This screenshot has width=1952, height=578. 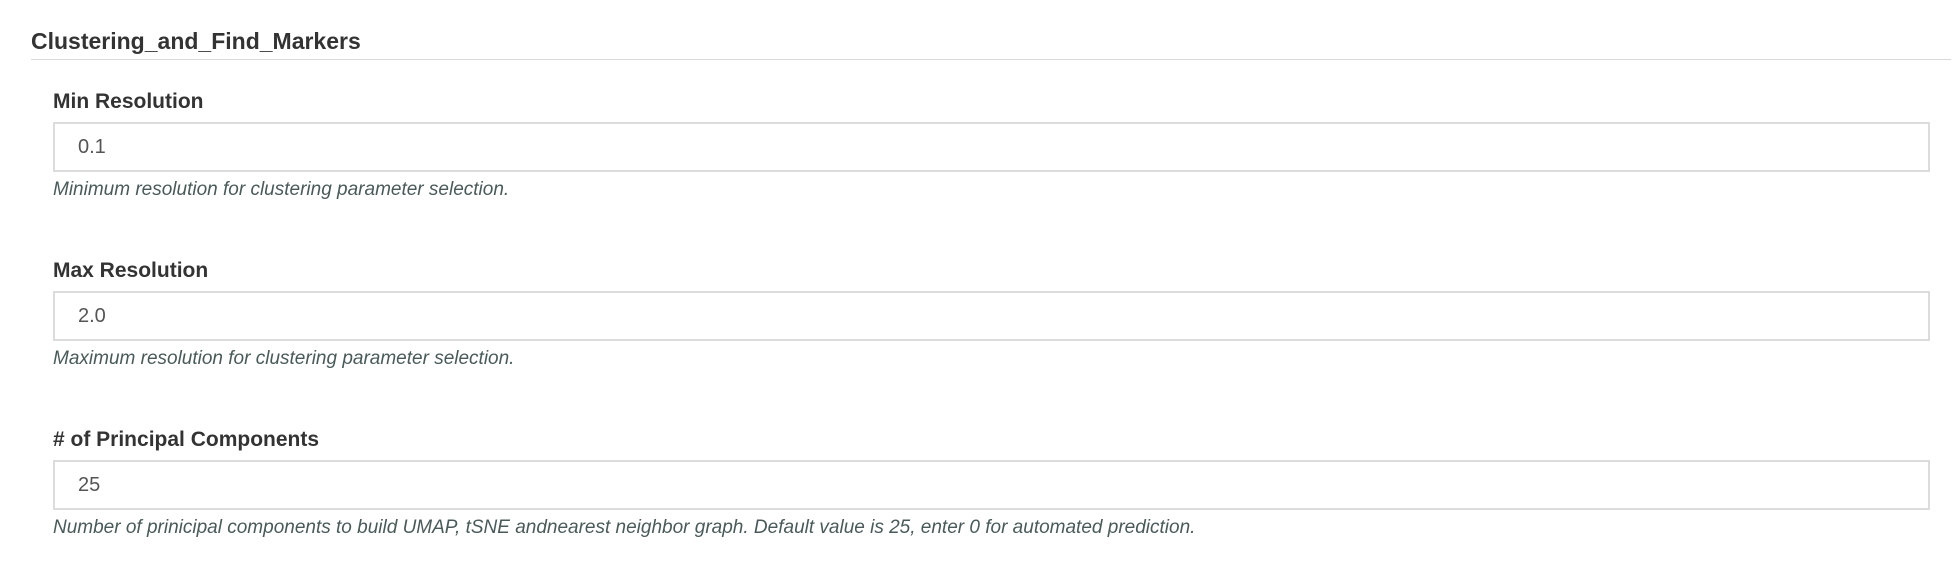 I want to click on max-resolution-label: Max Resolution, so click(x=131, y=270).